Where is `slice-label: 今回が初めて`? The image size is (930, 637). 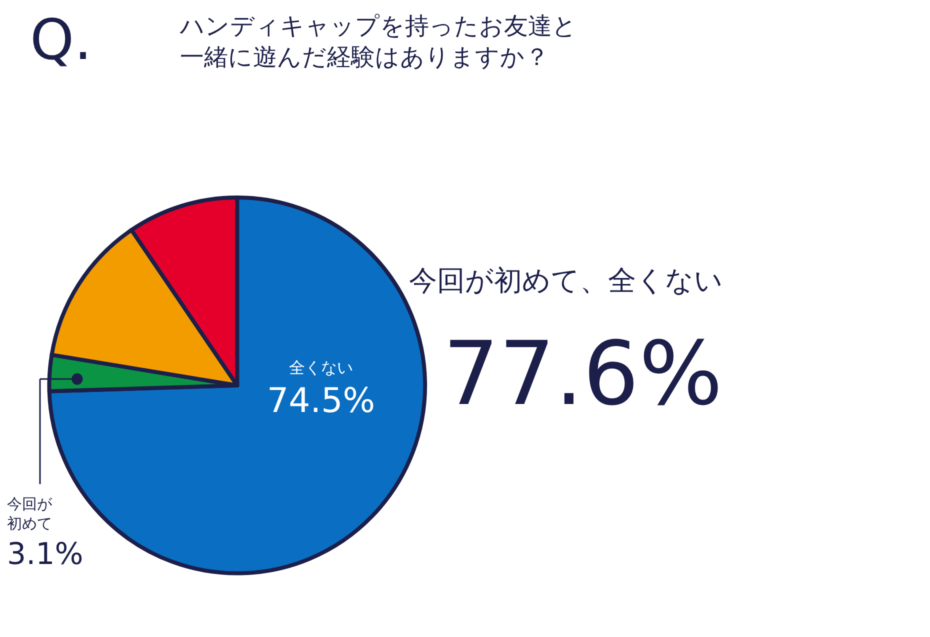 slice-label: 今回が初めて is located at coordinates (30, 513).